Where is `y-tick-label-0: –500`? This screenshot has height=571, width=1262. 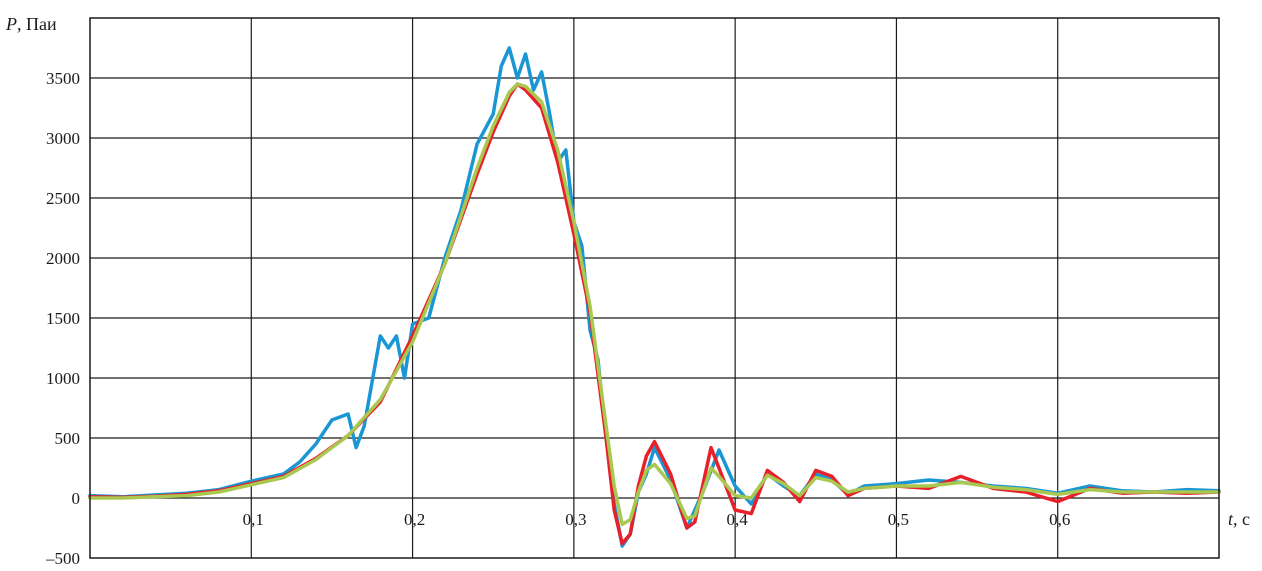 y-tick-label-0: –500 is located at coordinates (62, 557).